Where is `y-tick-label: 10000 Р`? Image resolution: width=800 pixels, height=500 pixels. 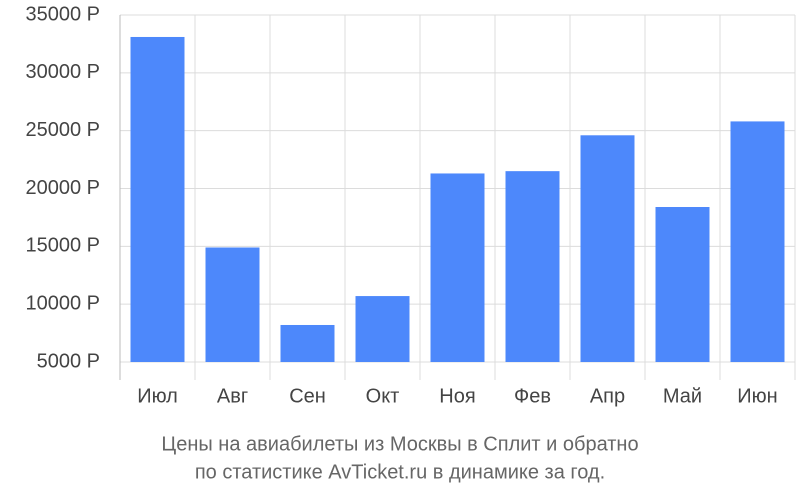
y-tick-label: 10000 Р is located at coordinates (62, 303).